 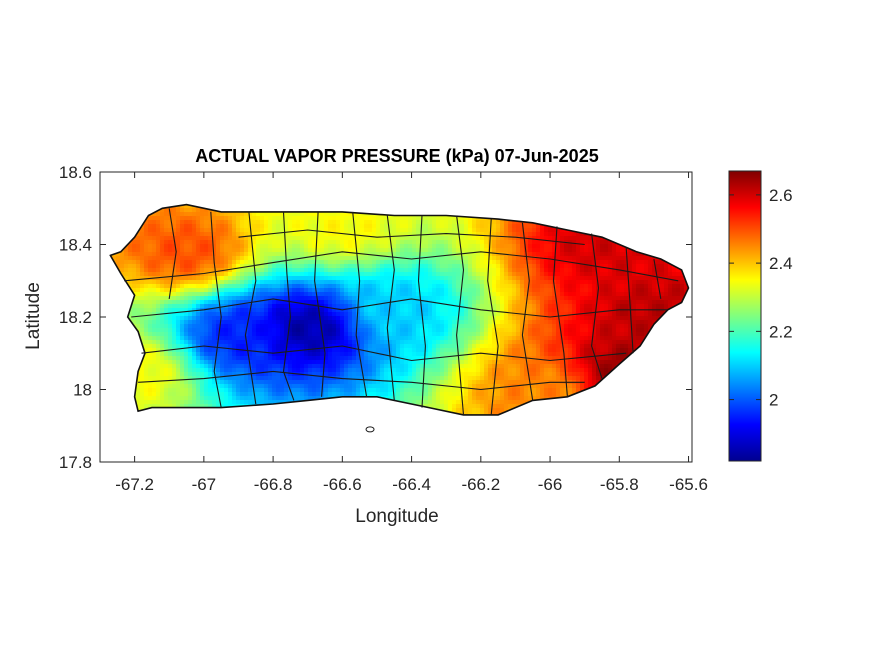 I want to click on x-axis-label: Longitude, so click(x=396, y=516).